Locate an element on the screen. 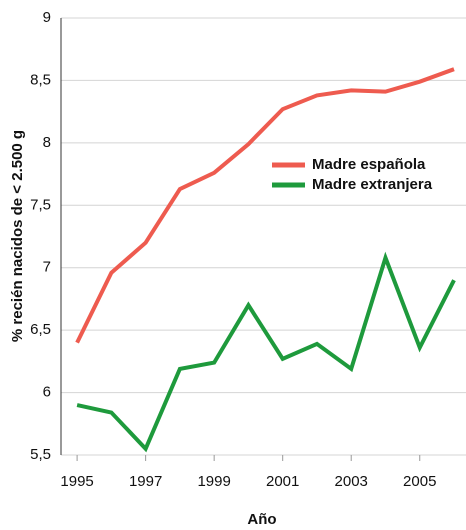 The height and width of the screenshot is (530, 466). x-tick-label: 1999 is located at coordinates (213, 481).